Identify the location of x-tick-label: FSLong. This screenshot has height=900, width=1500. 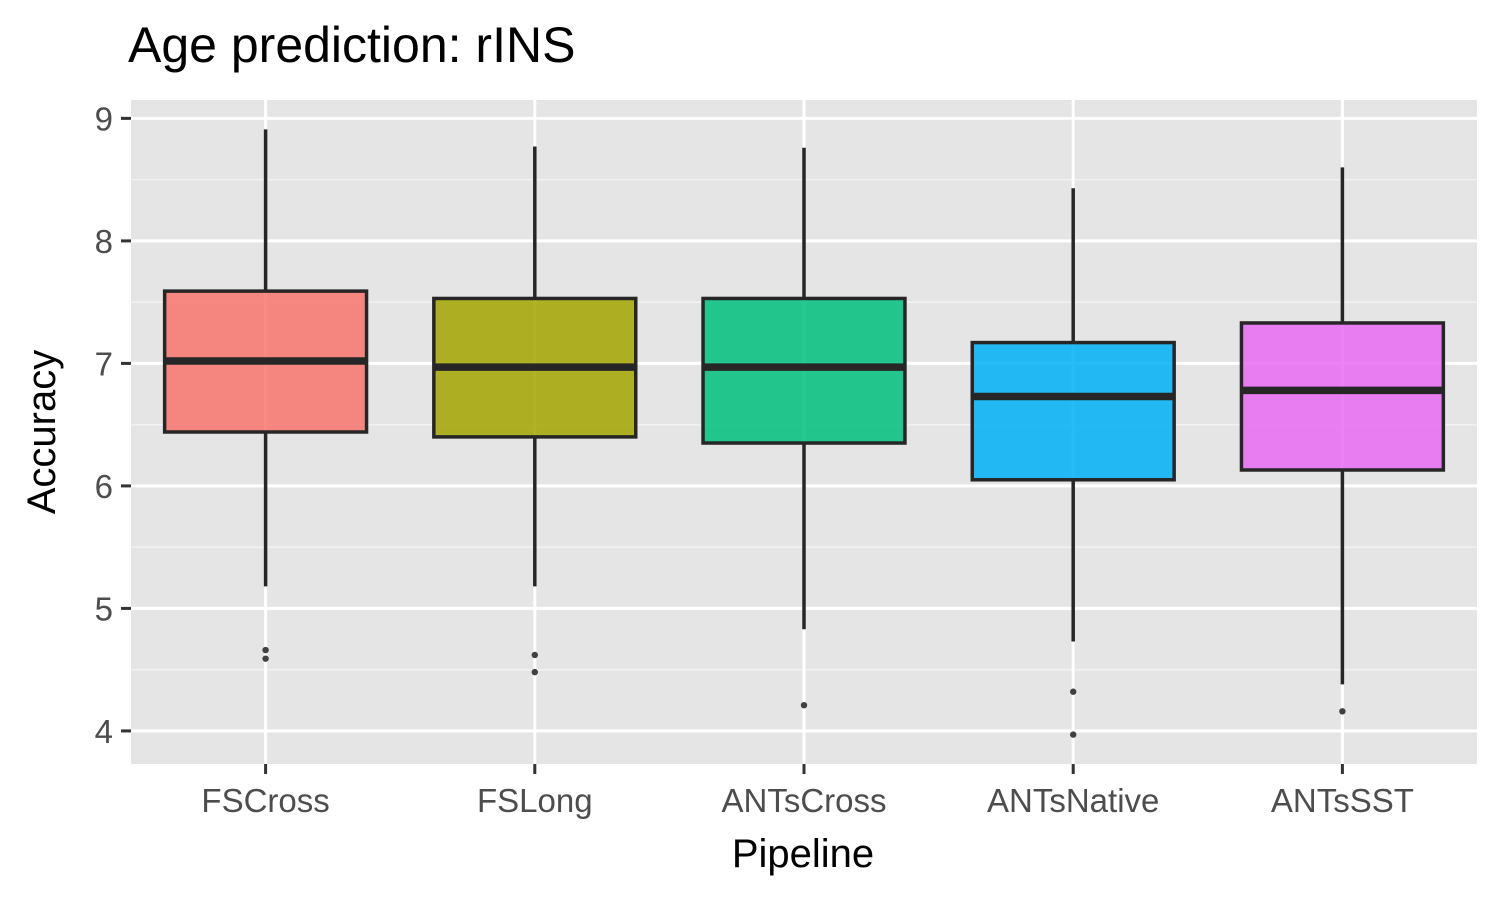
(535, 800).